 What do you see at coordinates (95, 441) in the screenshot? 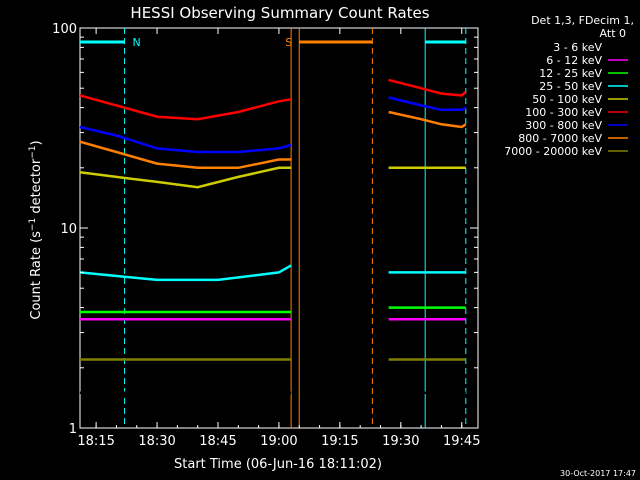
I see `x-tick-label-0: 18:15` at bounding box center [95, 441].